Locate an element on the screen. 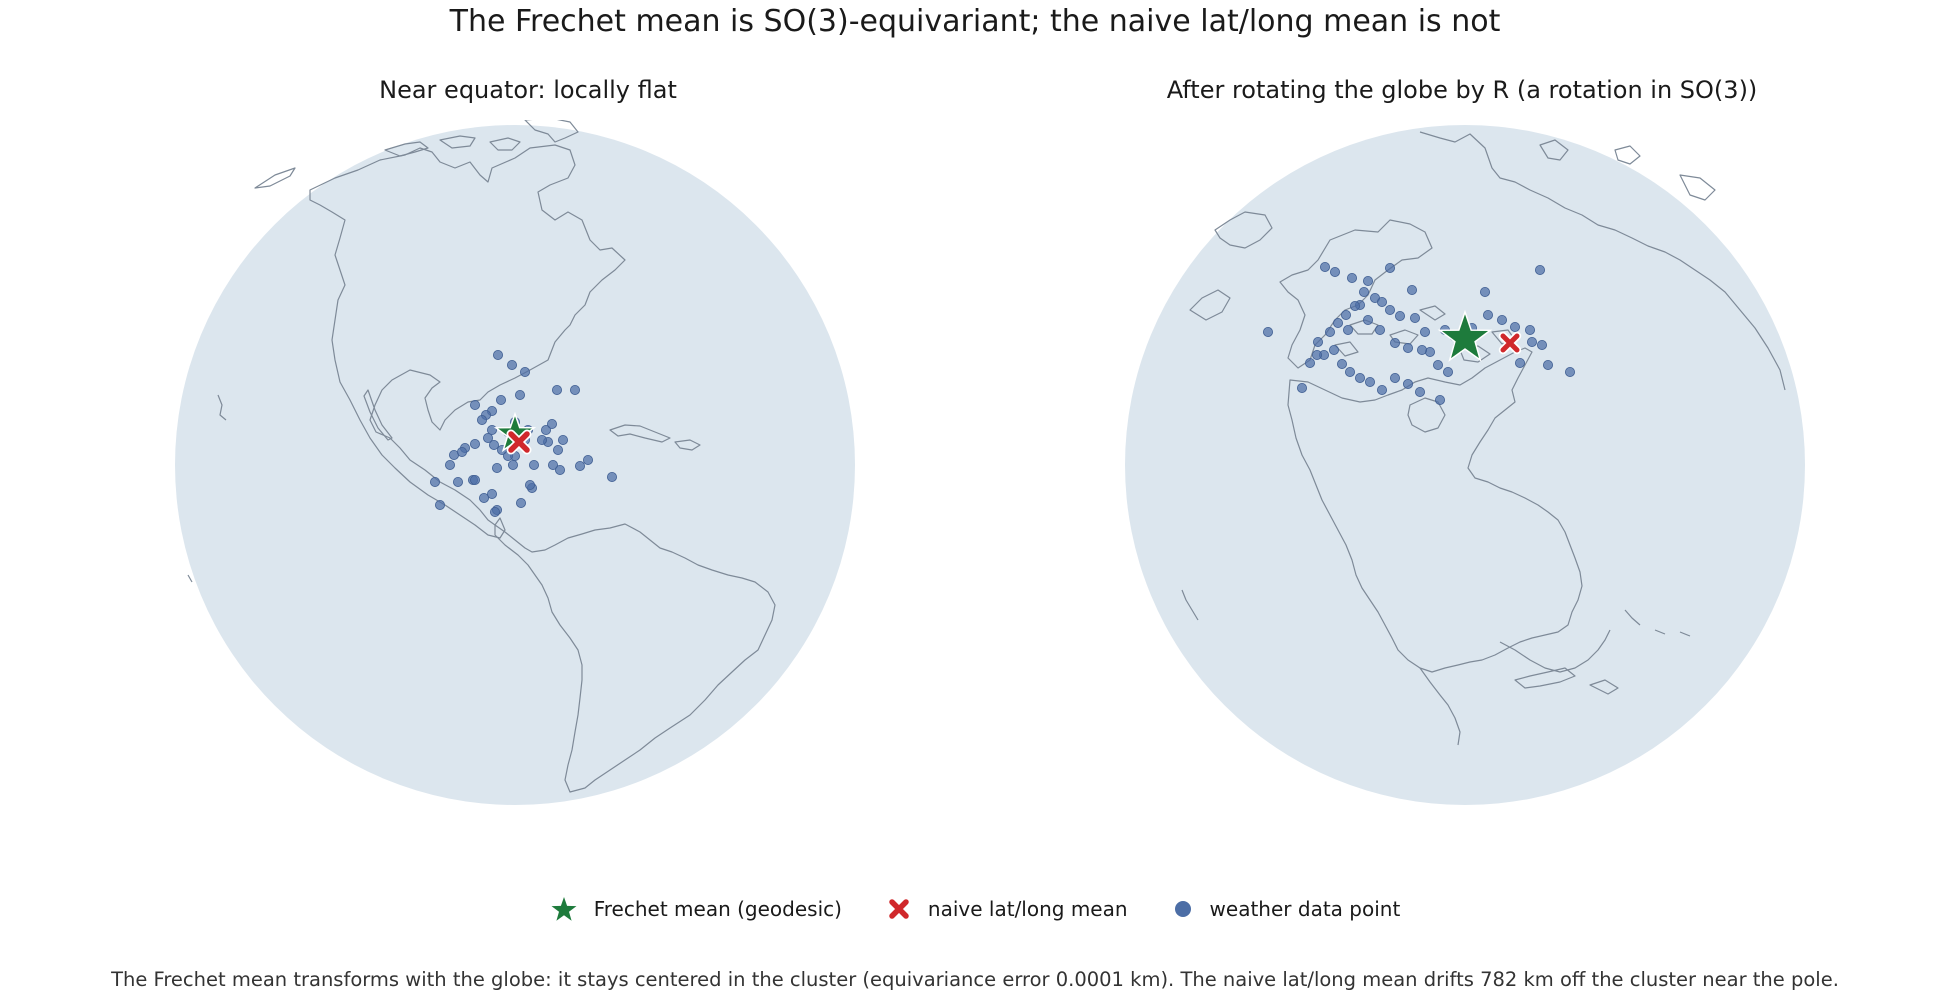 Image resolution: width=1950 pixels, height=991 pixels. legend-item-frechet: Frechet mean (geodesic) is located at coordinates (696, 909).